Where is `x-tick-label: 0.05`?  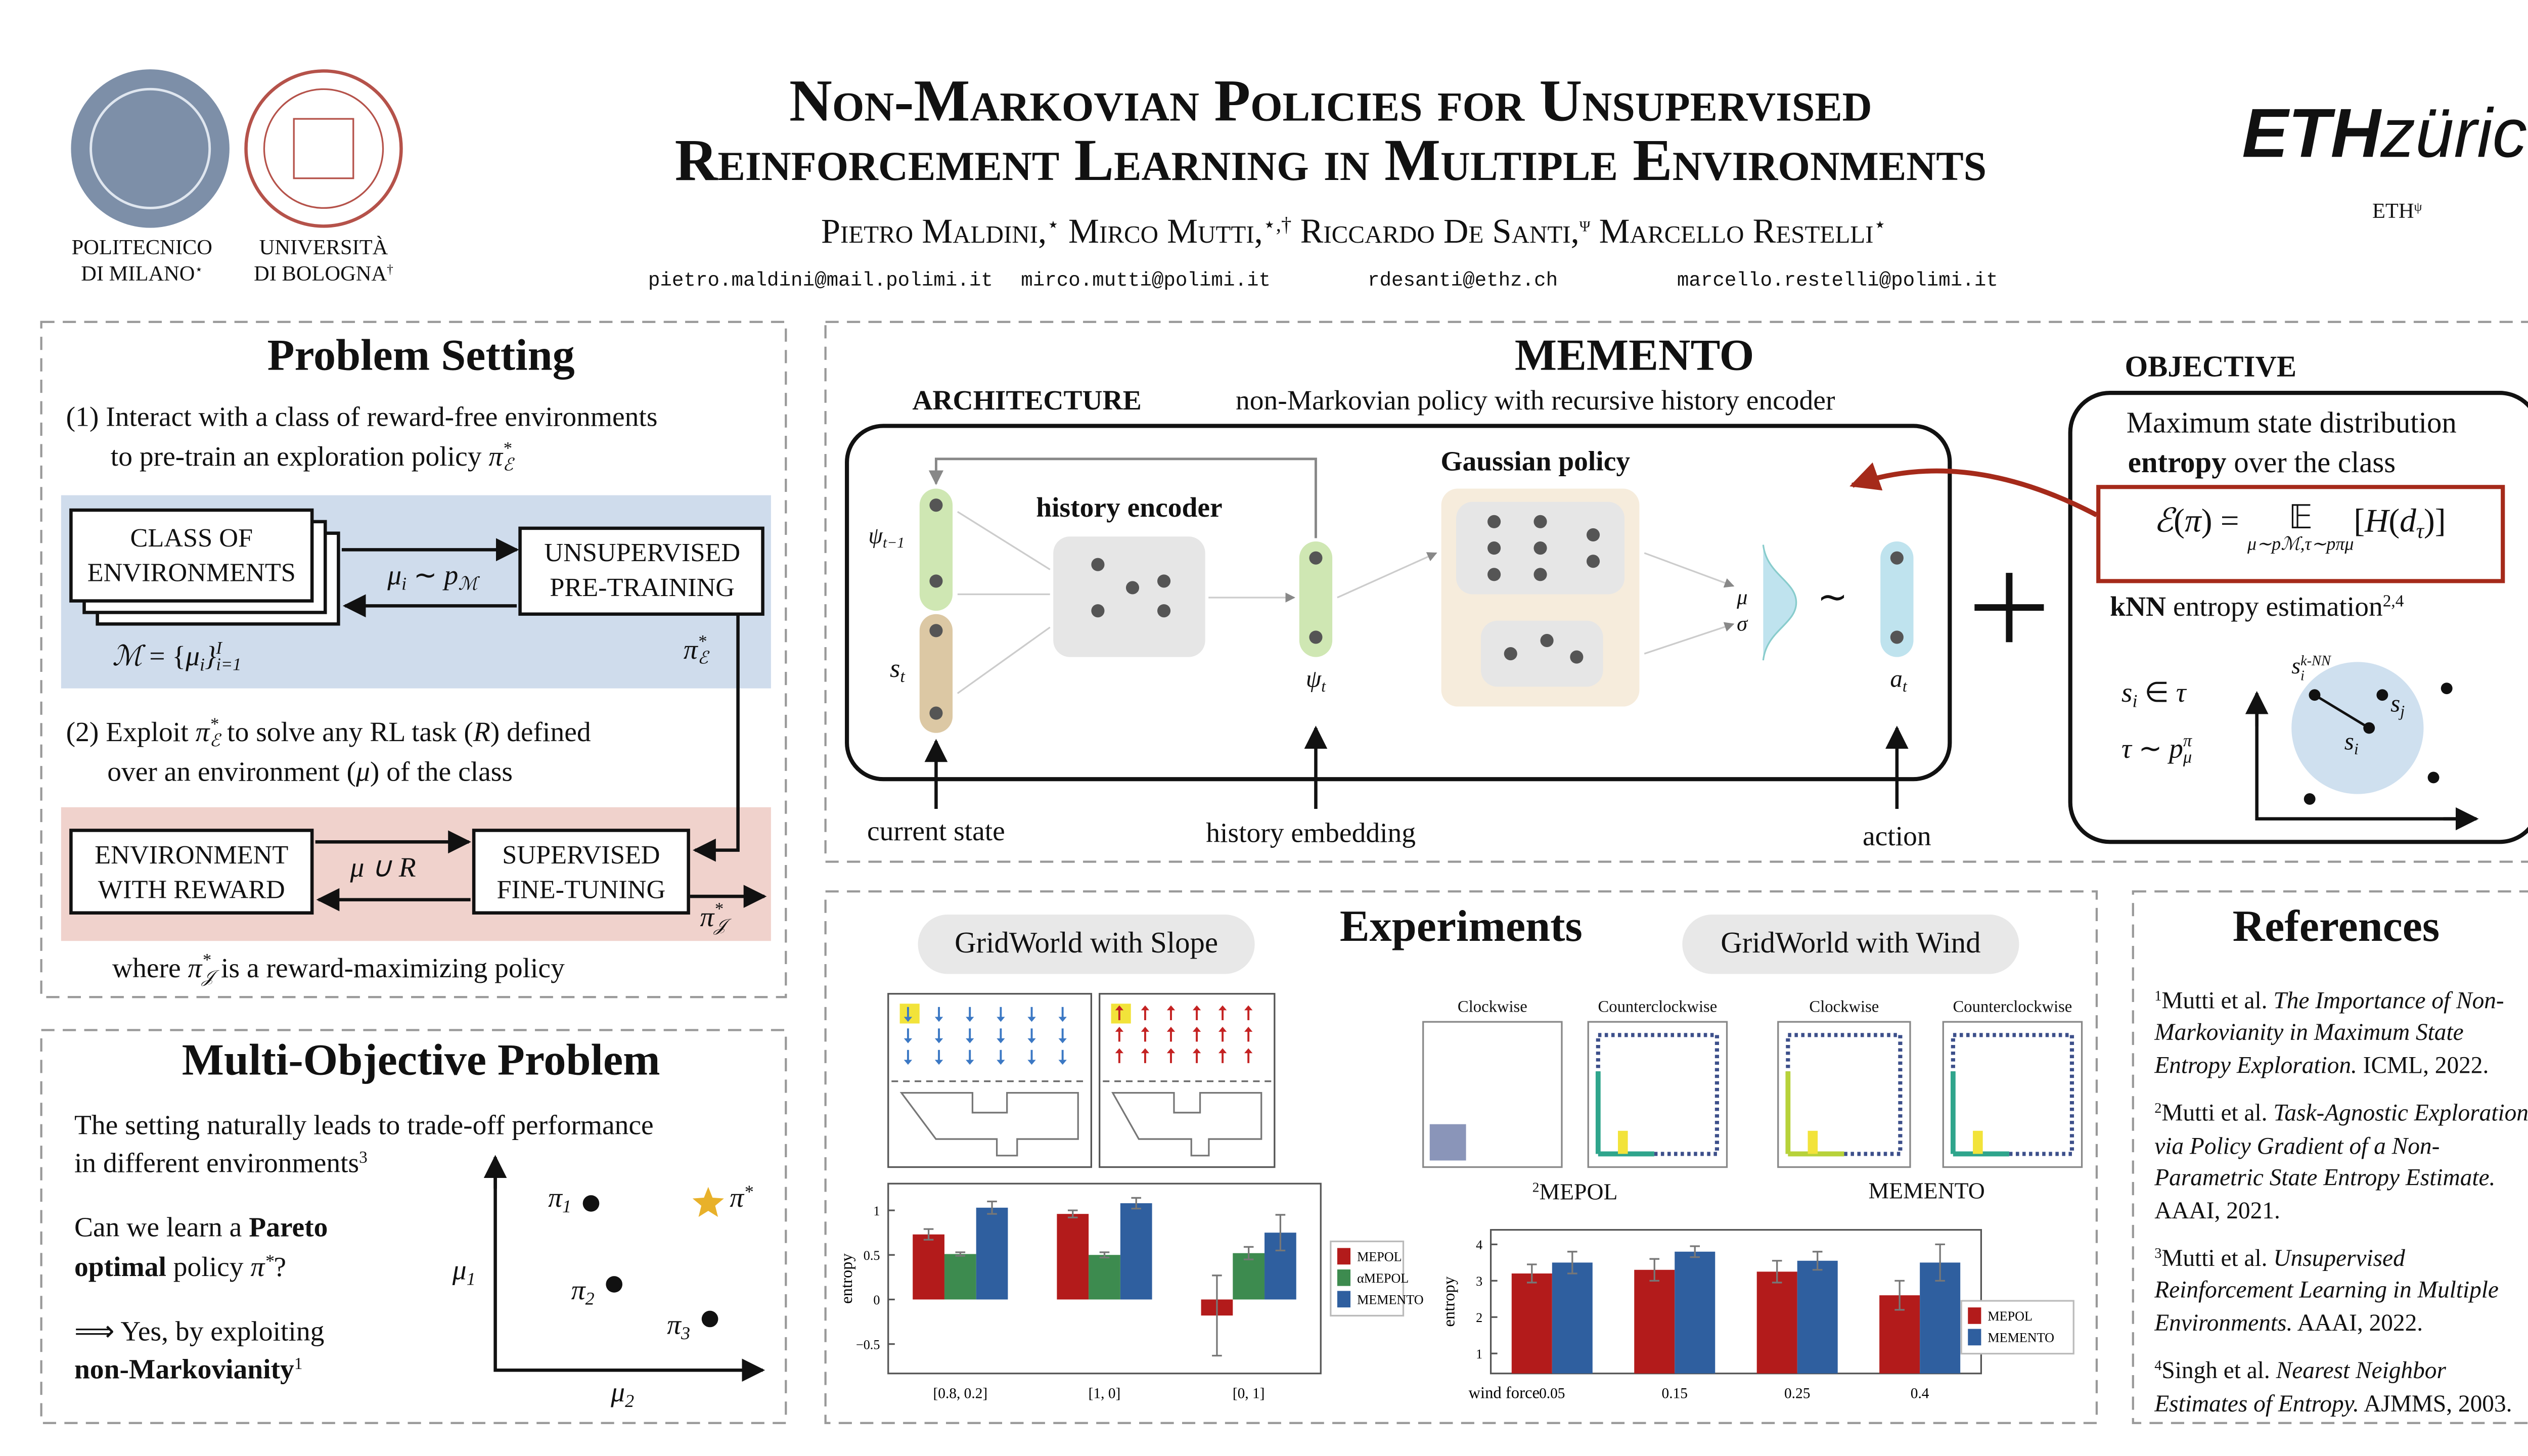
x-tick-label: 0.05 is located at coordinates (1552, 1394).